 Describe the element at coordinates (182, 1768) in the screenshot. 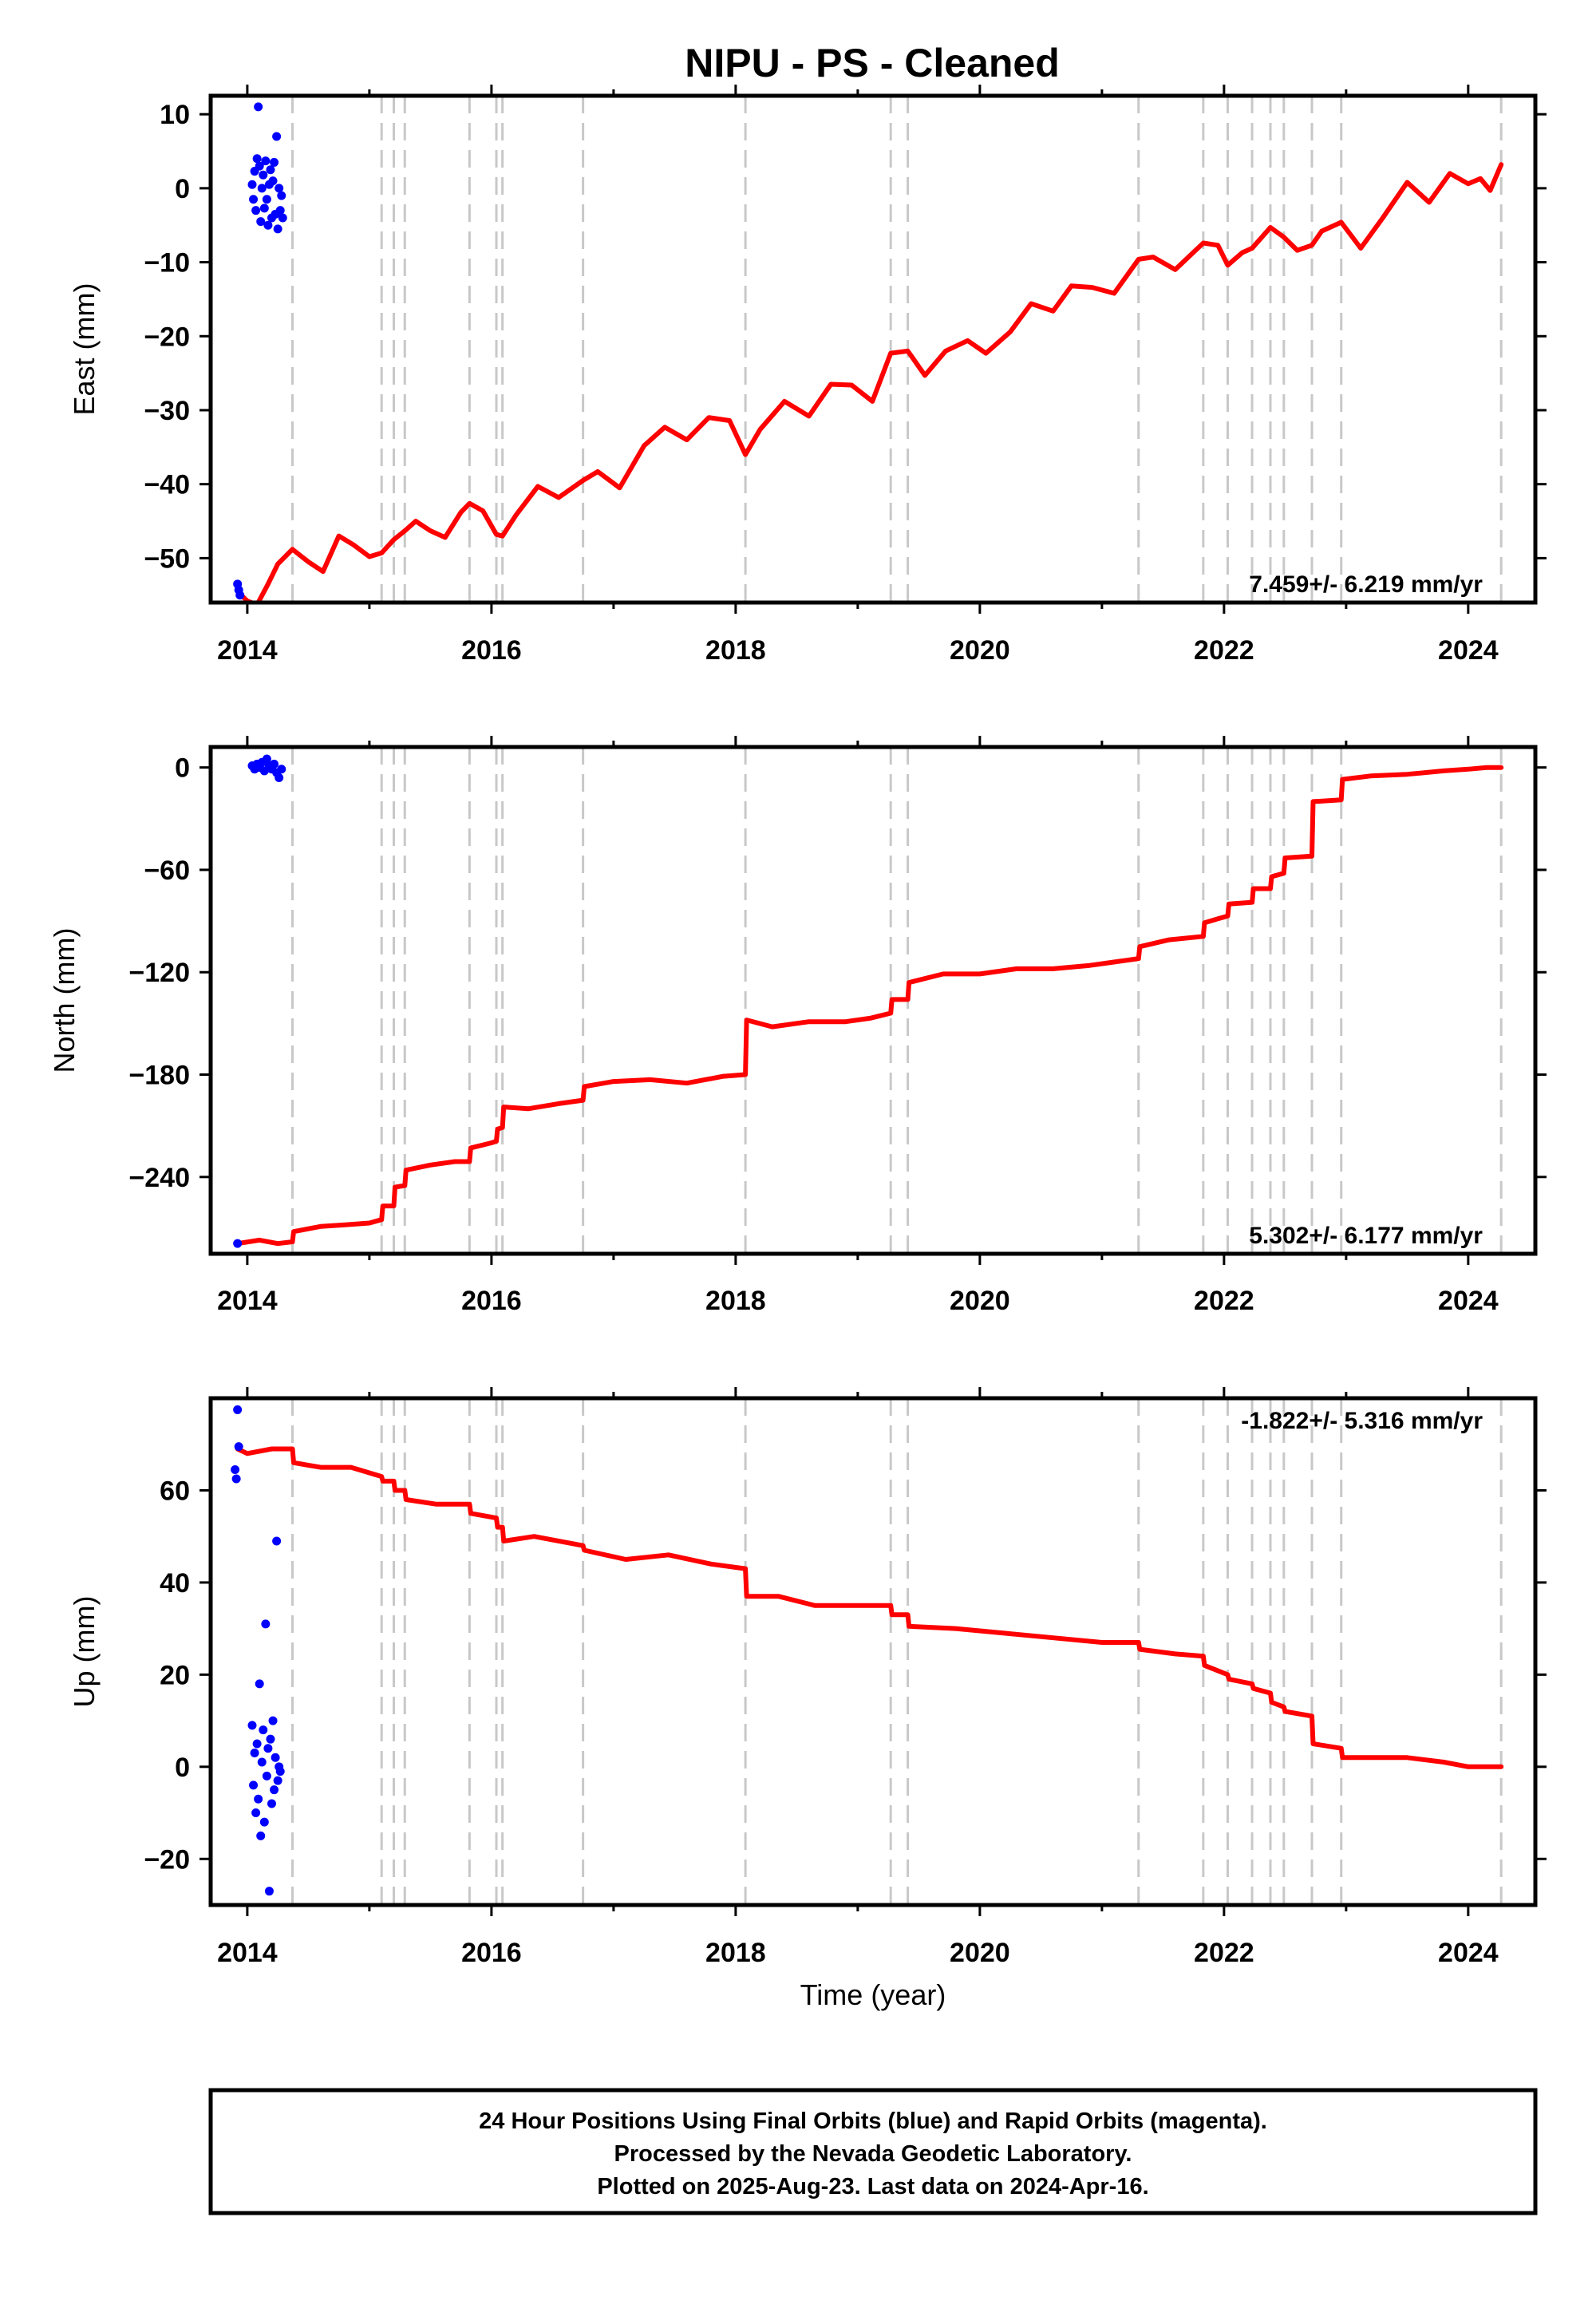

I see `up-y-tick-label: 0` at that location.